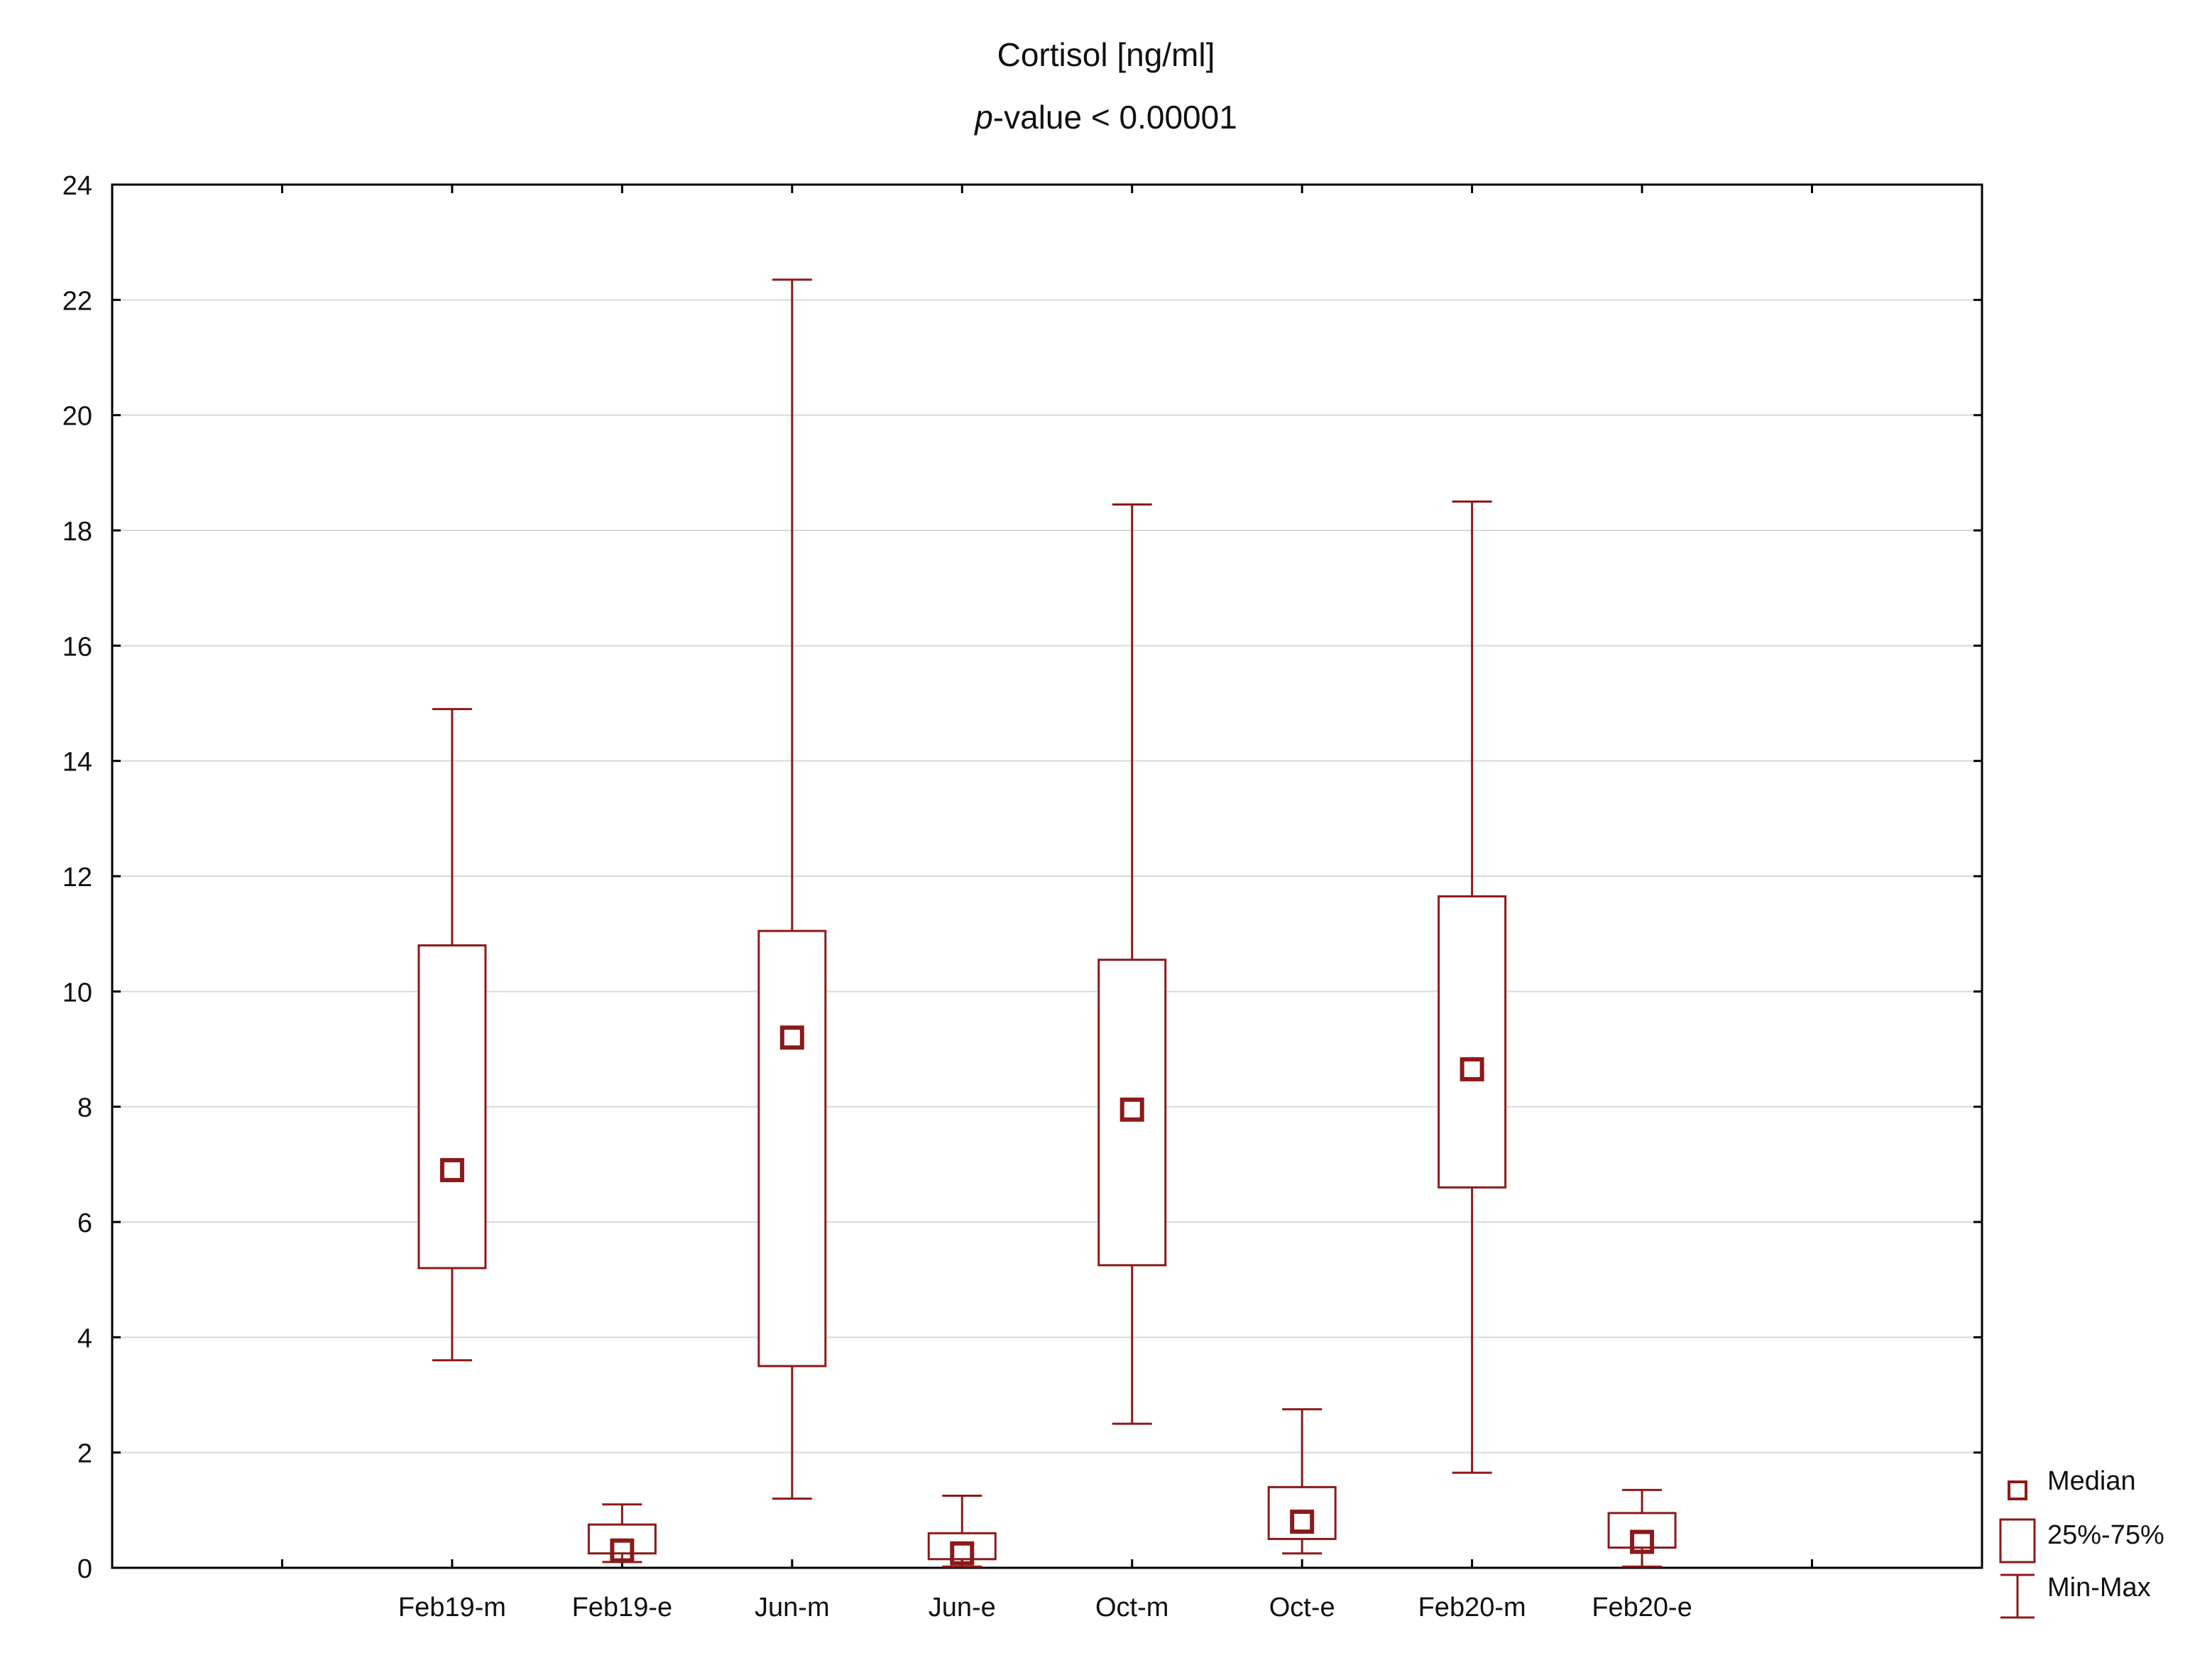  I want to click on y-tick-label: 2, so click(84, 1454).